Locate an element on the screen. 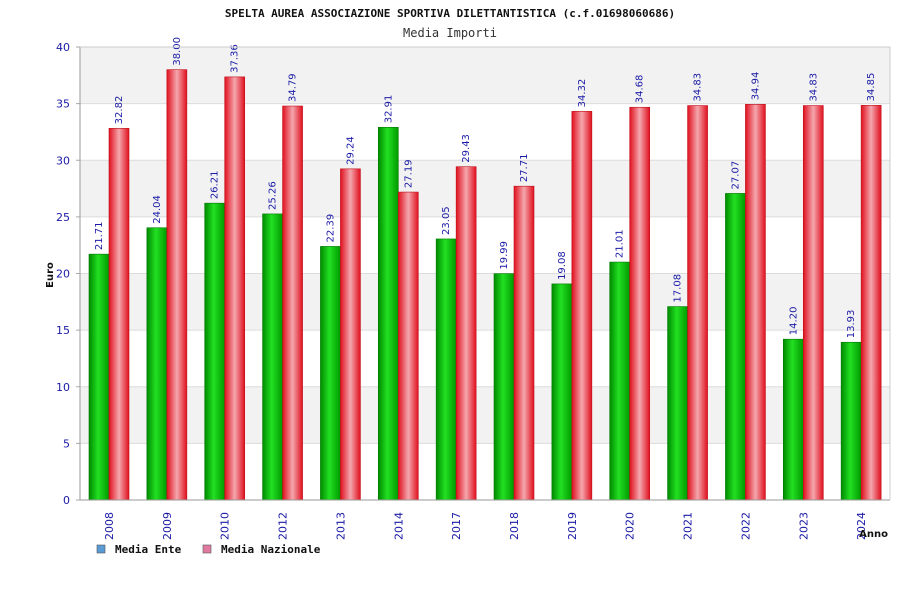  data-label: 17.08 is located at coordinates (678, 288).